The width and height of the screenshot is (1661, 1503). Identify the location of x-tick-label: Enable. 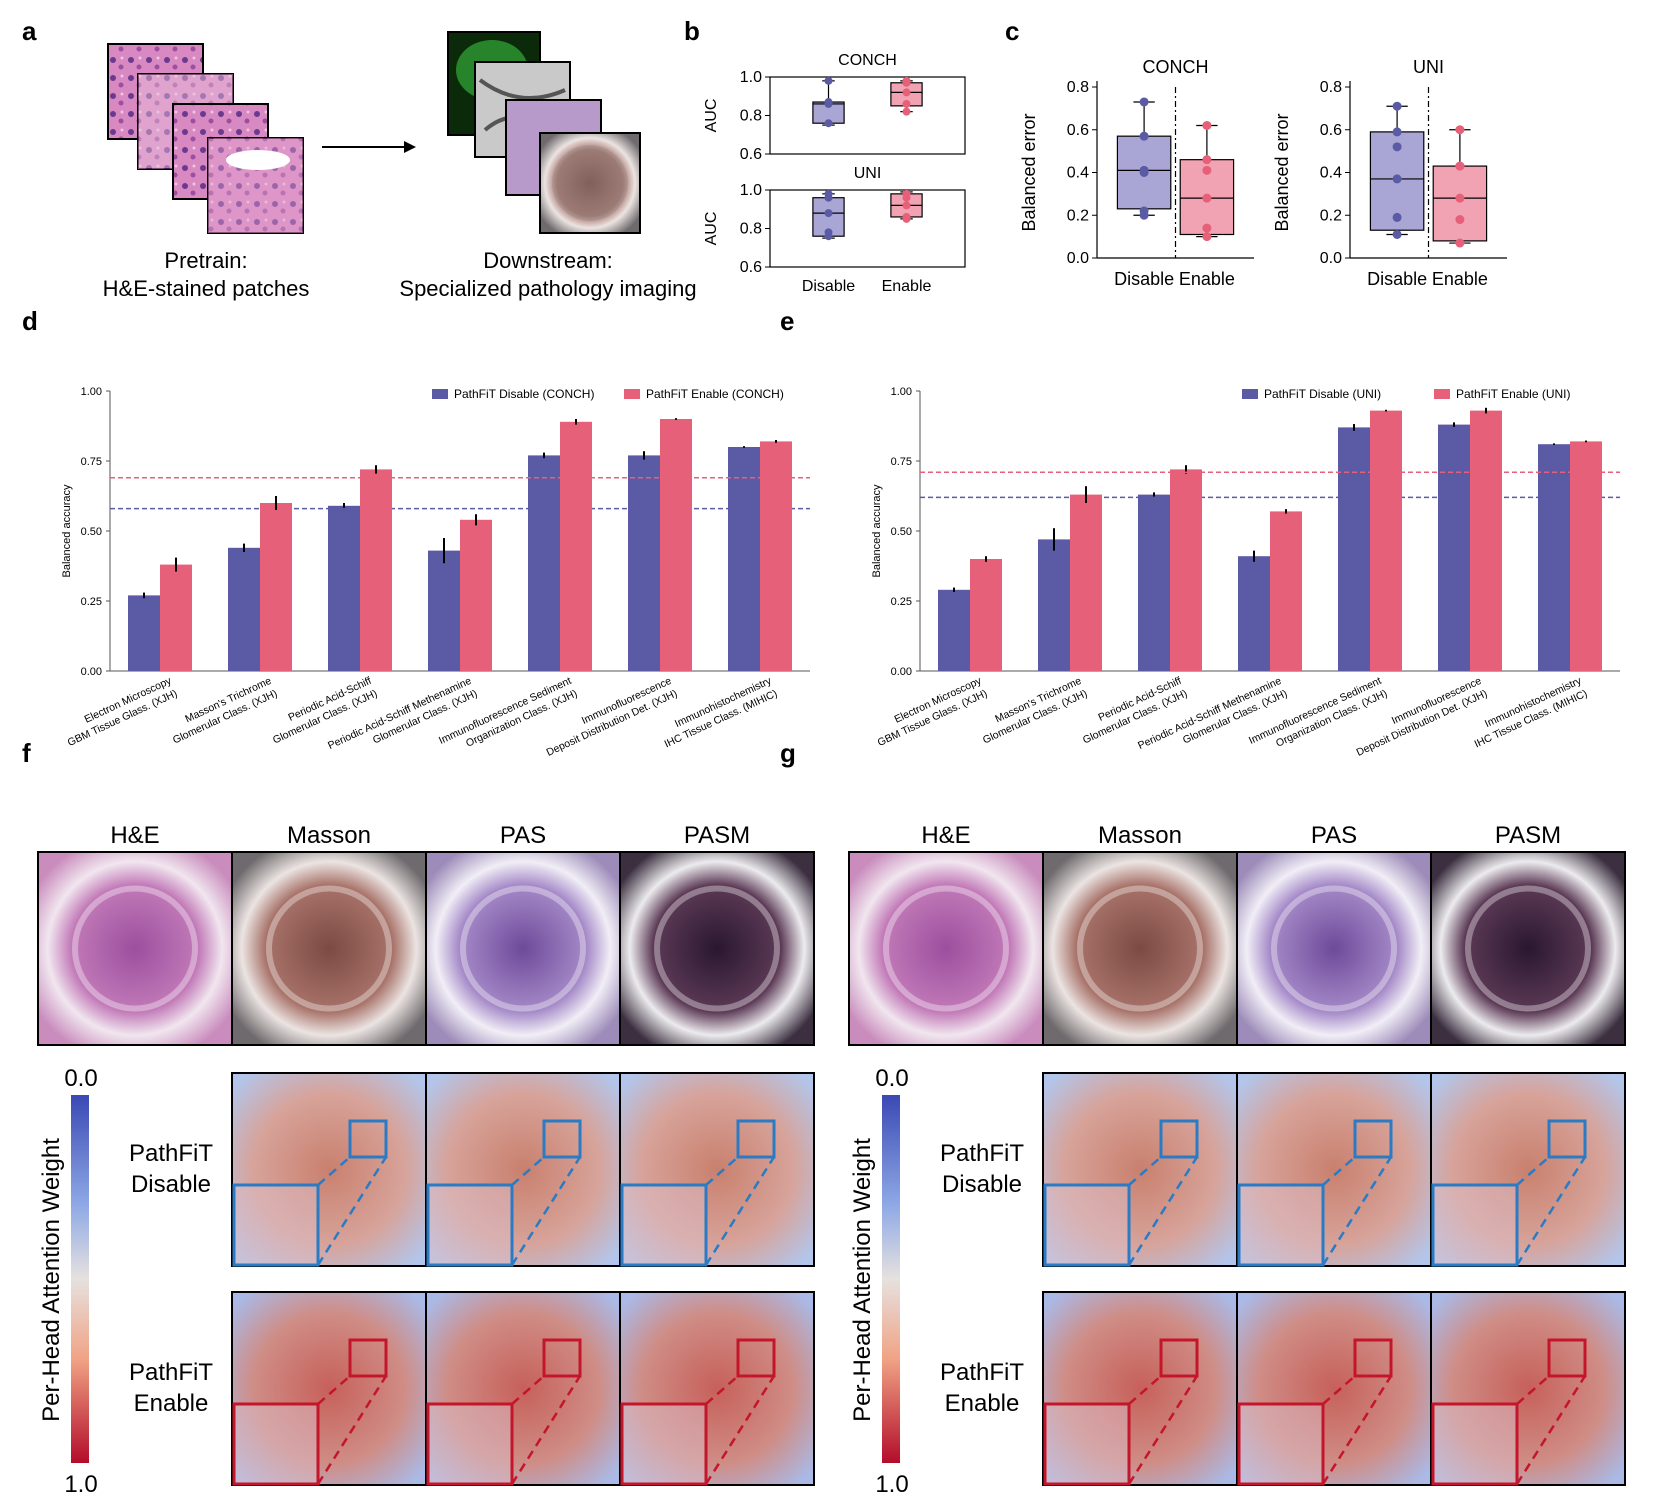
(1207, 279).